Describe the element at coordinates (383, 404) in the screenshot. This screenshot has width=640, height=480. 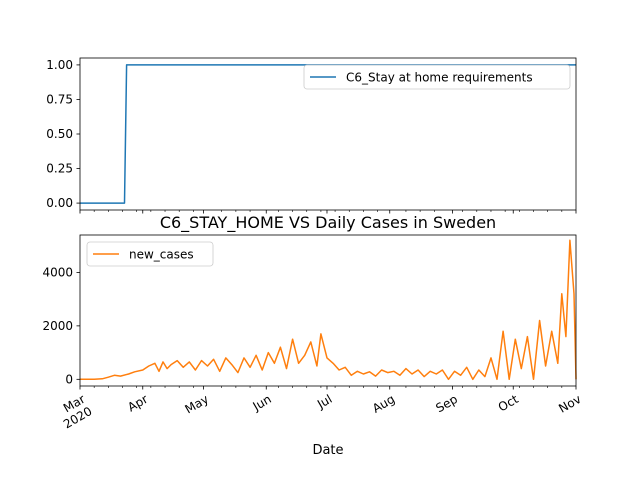
I see `x-tick-label: Aug` at that location.